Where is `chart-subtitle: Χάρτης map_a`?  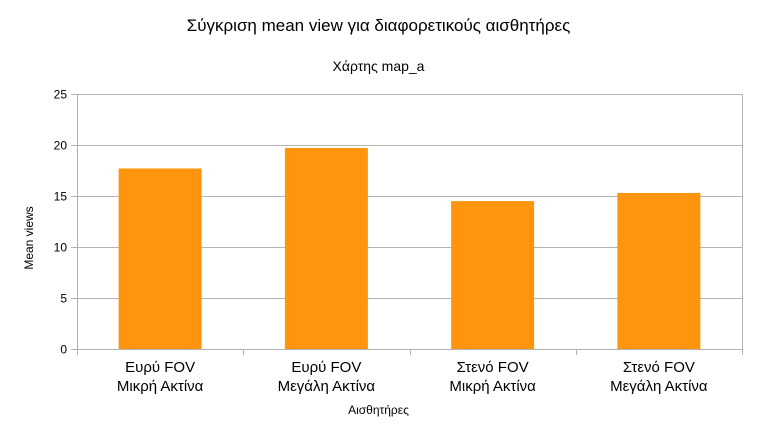
chart-subtitle: Χάρτης map_a is located at coordinates (378, 66).